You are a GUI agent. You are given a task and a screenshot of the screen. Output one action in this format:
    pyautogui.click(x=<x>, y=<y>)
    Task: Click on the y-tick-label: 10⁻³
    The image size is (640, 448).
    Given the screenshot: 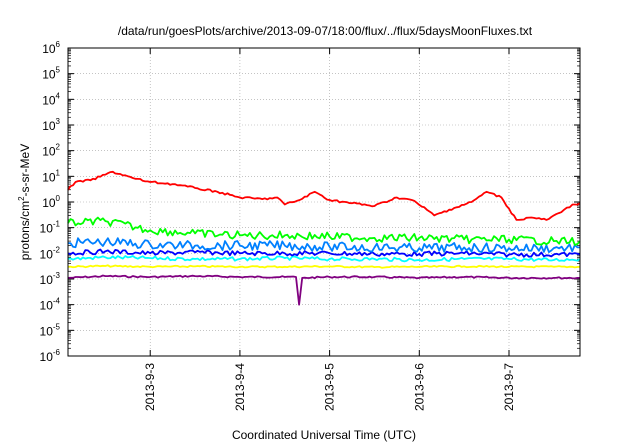 What is the action you would take?
    pyautogui.click(x=50, y=279)
    